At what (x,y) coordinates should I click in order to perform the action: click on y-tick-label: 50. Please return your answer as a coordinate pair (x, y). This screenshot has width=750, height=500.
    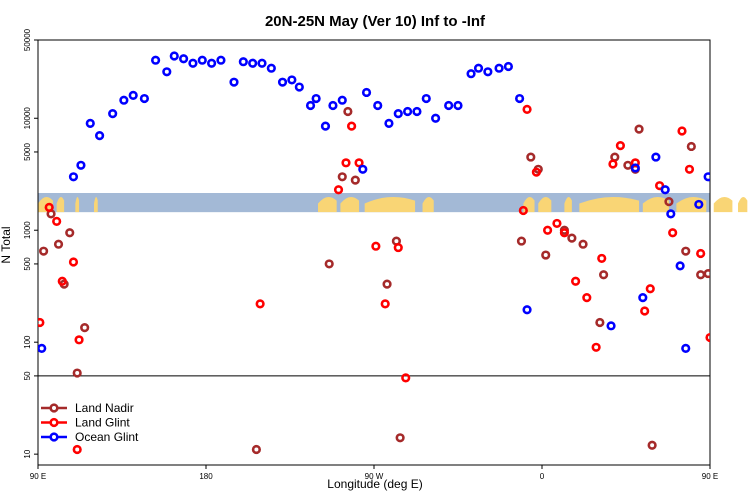
    Looking at the image, I should click on (27, 375).